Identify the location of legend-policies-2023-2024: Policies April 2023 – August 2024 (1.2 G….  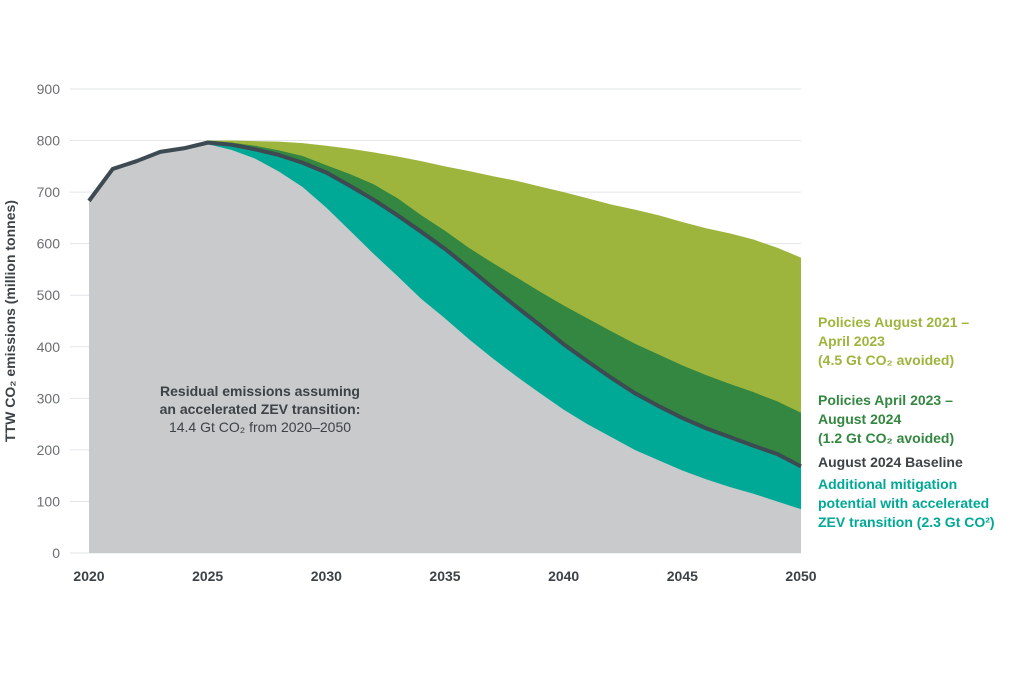
(886, 419).